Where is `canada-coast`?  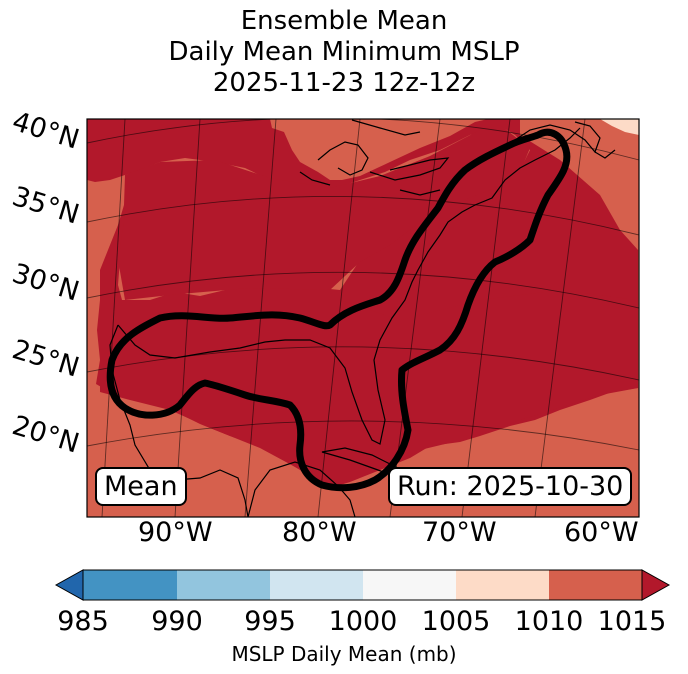 canada-coast is located at coordinates (557, 140).